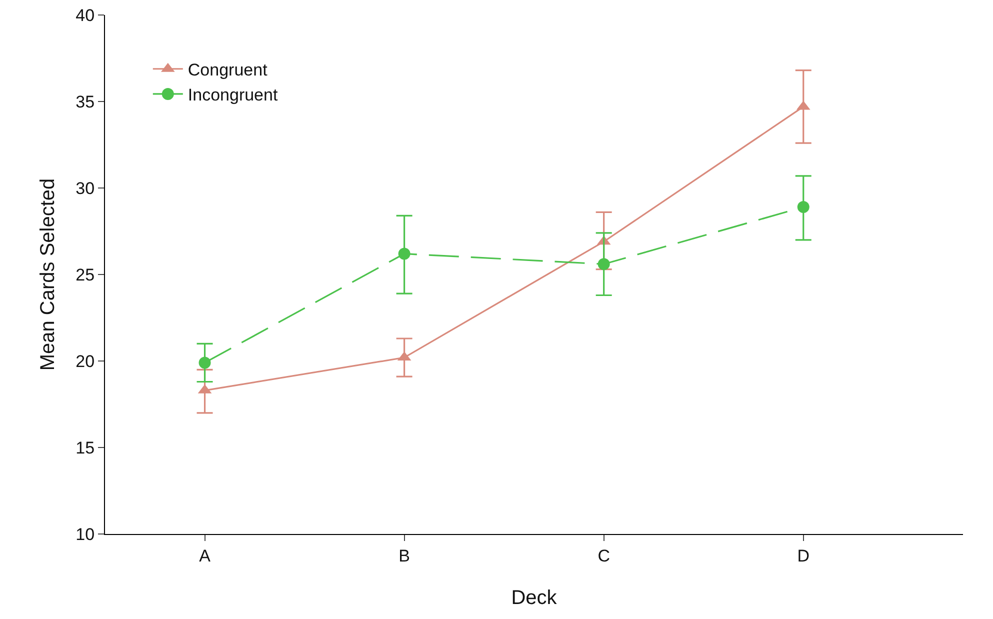 This screenshot has width=993, height=619. Describe the element at coordinates (604, 556) in the screenshot. I see `x-tick-label: C` at that location.